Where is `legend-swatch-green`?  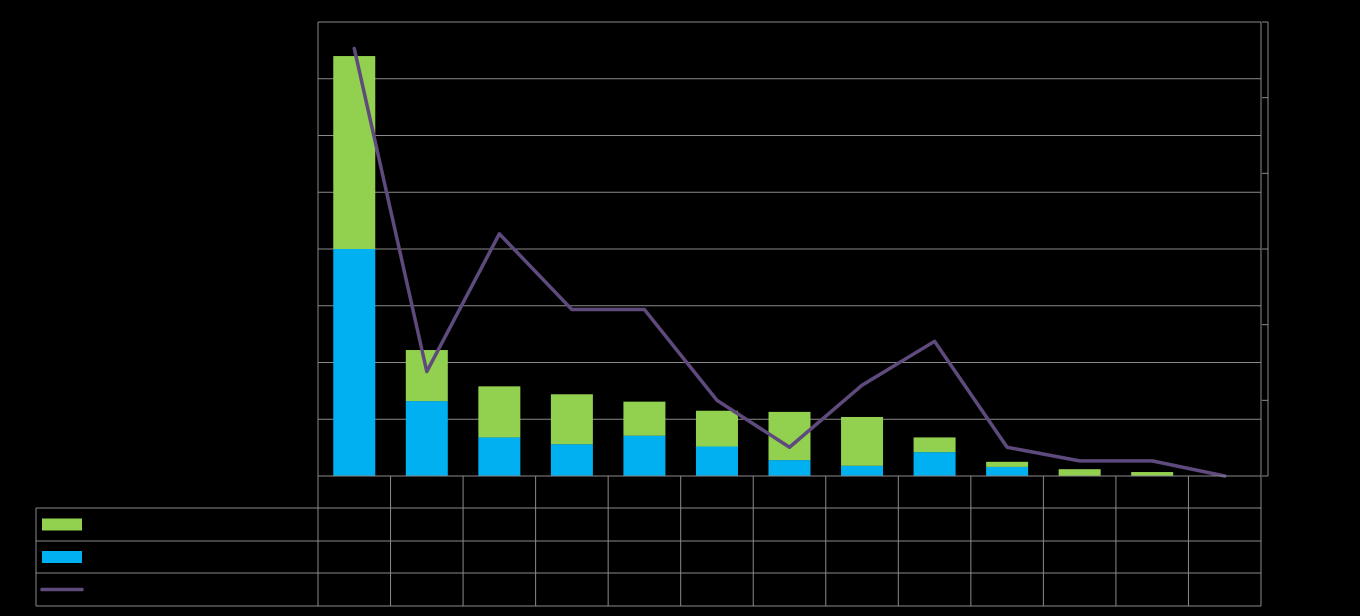
legend-swatch-green is located at coordinates (62, 524).